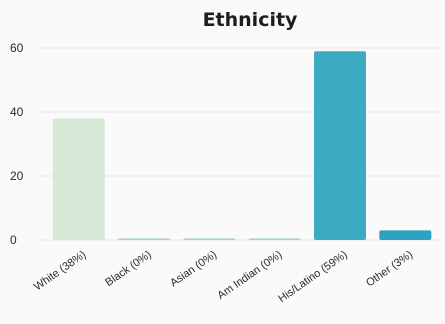 The image size is (445, 324). Describe the element at coordinates (389, 269) in the screenshot. I see `x-tick-label: Other (3%)` at that location.